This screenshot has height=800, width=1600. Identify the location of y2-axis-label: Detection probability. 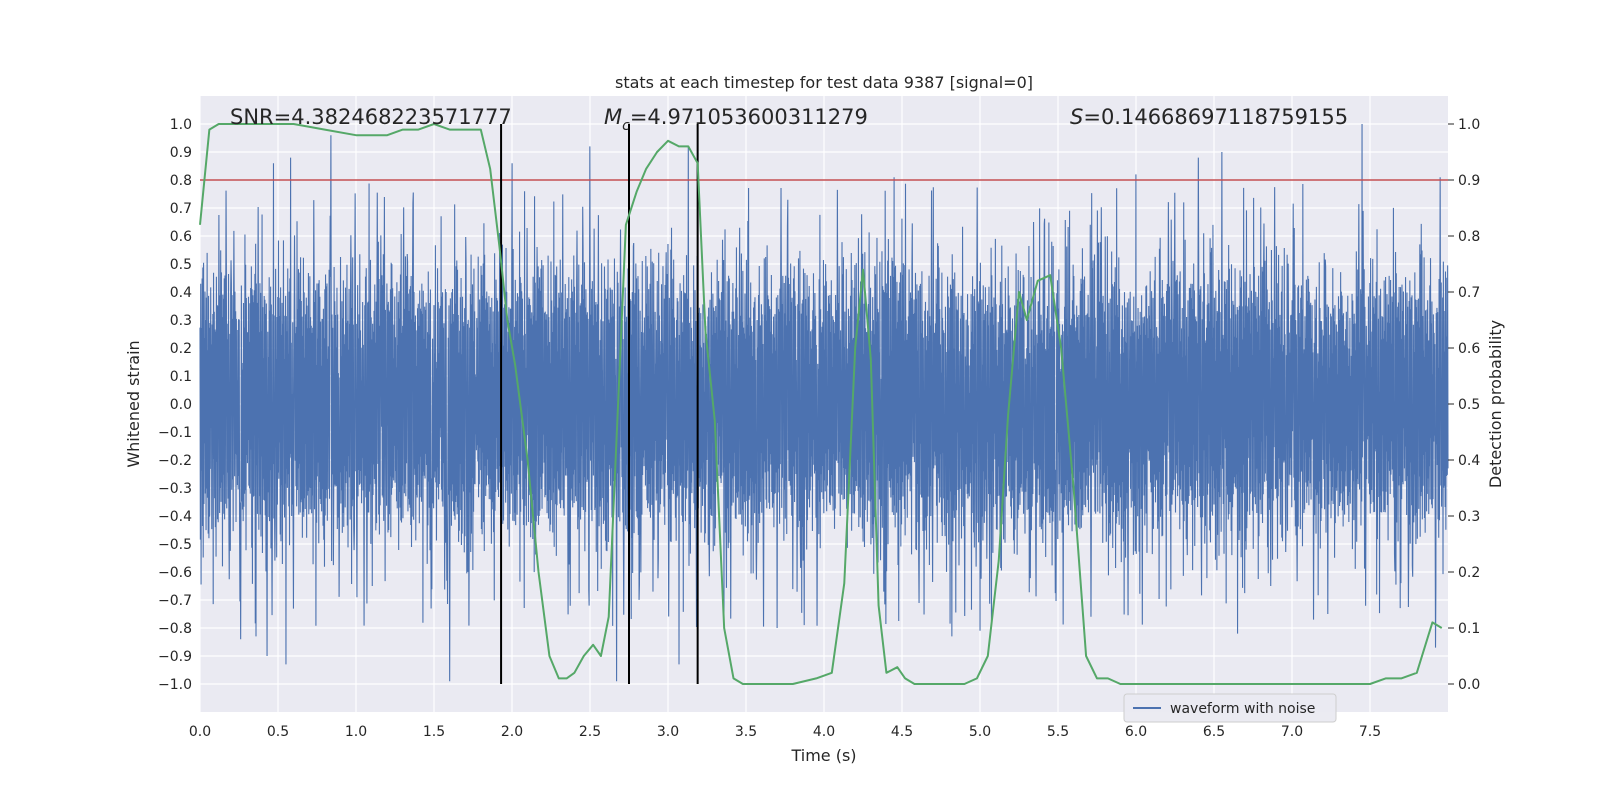
(1495, 404).